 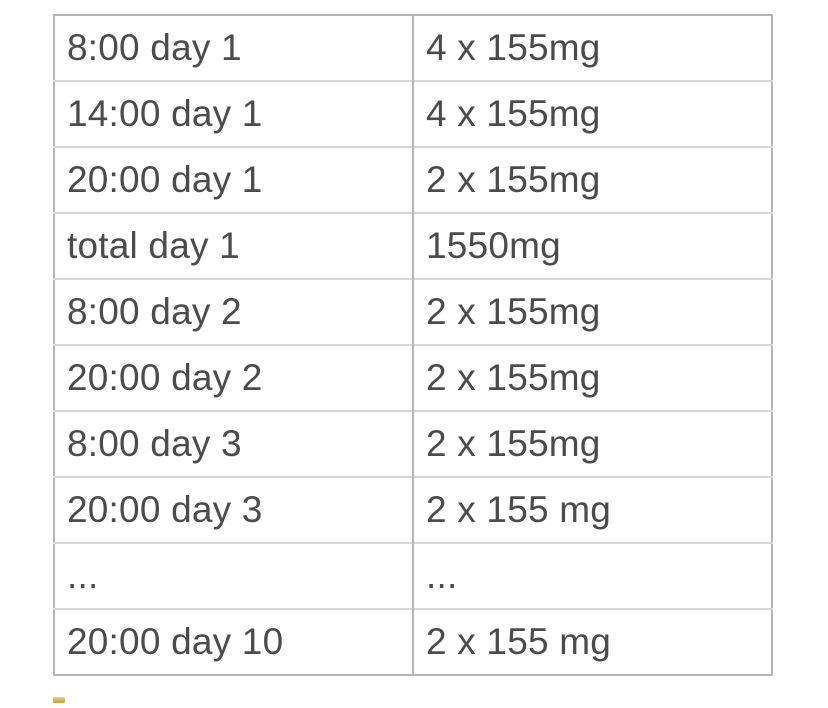 I want to click on clipped-emoji-fragment, so click(x=59, y=700).